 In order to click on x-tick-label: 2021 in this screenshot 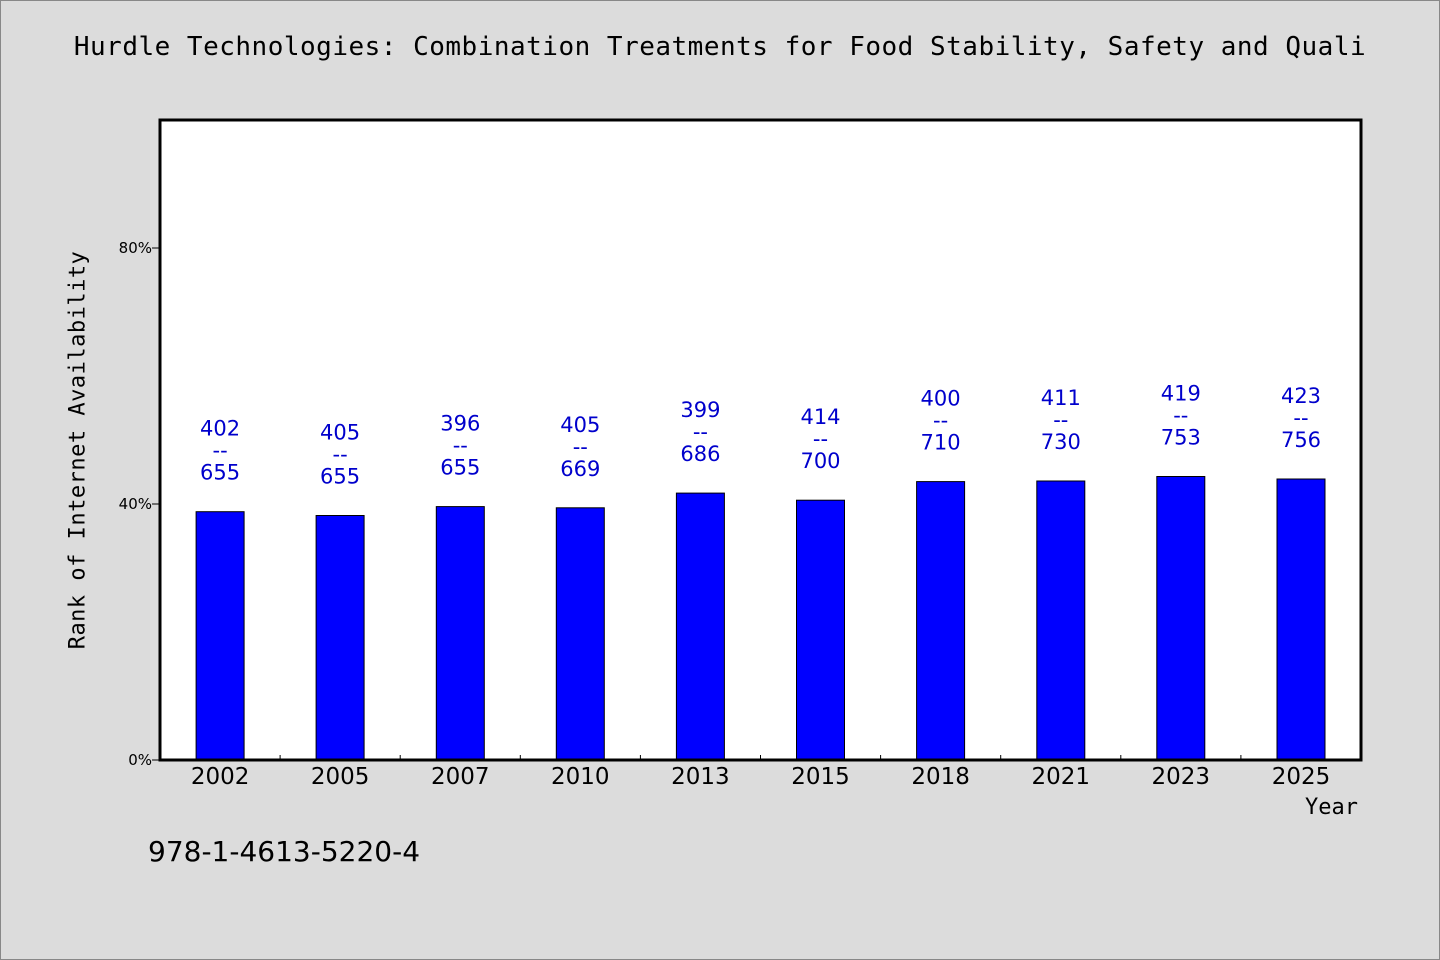, I will do `click(1061, 777)`.